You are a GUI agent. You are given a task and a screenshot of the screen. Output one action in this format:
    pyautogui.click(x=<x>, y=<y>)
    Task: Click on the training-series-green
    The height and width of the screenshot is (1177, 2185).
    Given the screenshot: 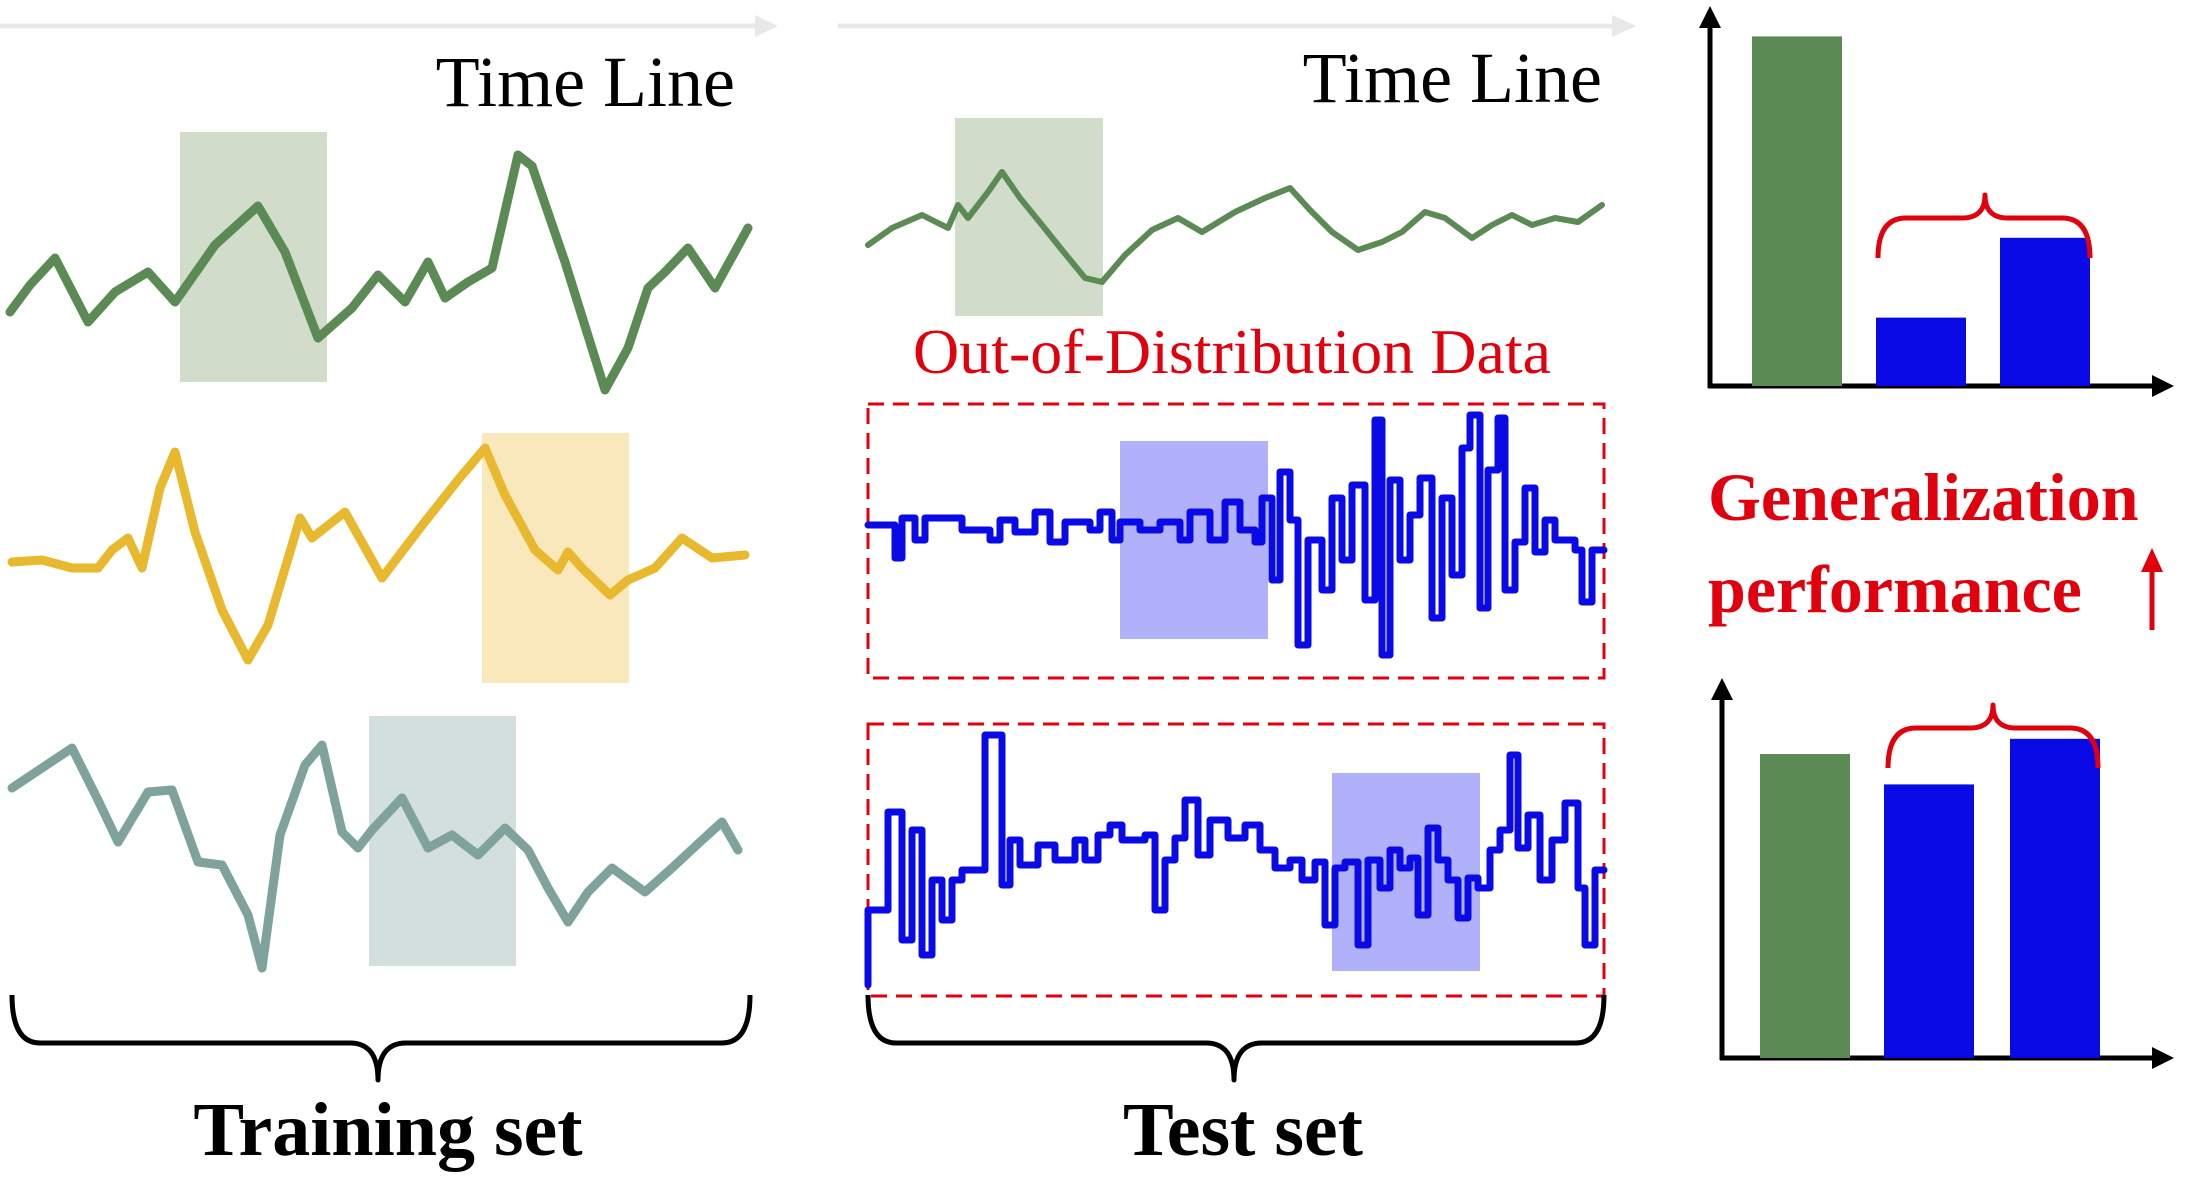 What is the action you would take?
    pyautogui.click(x=379, y=272)
    